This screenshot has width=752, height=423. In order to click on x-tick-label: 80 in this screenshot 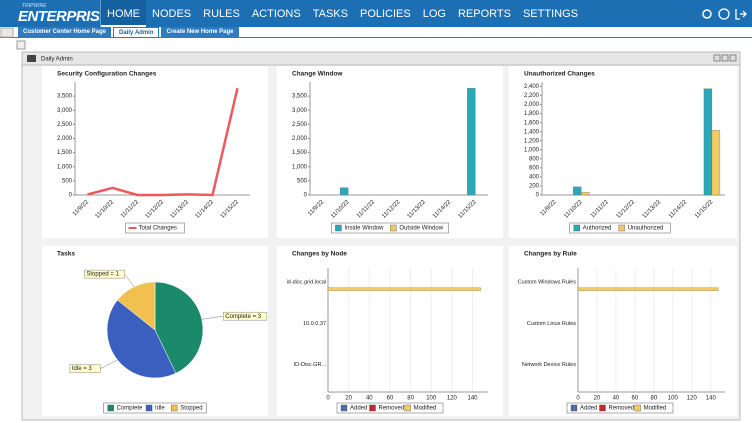, I will do `click(654, 399)`.